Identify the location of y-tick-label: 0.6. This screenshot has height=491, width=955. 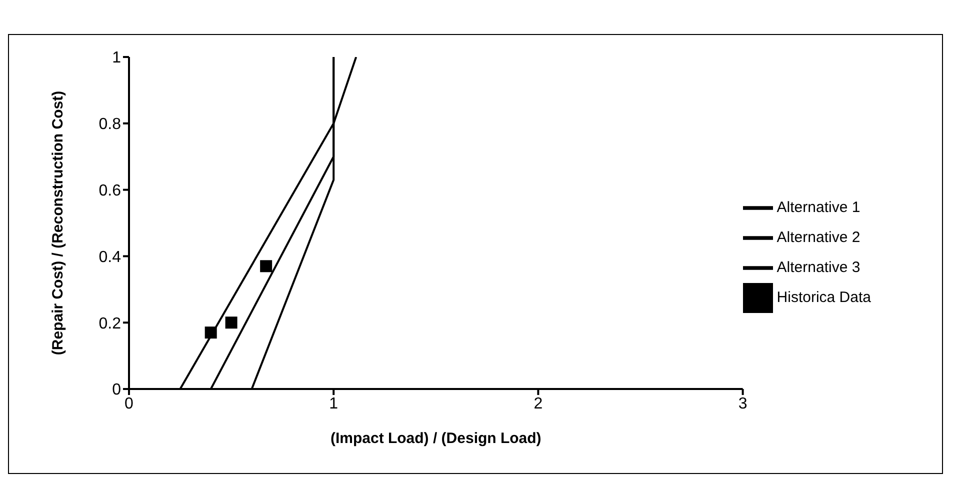
(110, 191).